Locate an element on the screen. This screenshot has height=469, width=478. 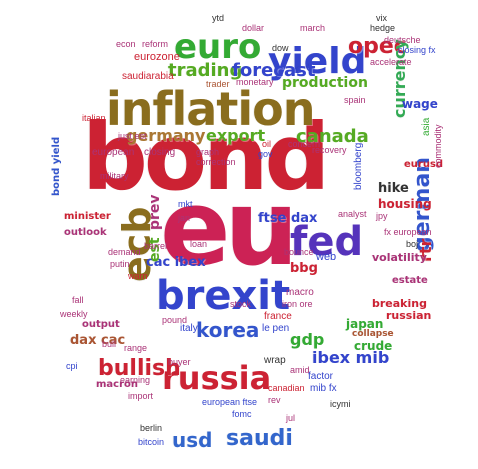
word-march: march is located at coordinates (312, 28).